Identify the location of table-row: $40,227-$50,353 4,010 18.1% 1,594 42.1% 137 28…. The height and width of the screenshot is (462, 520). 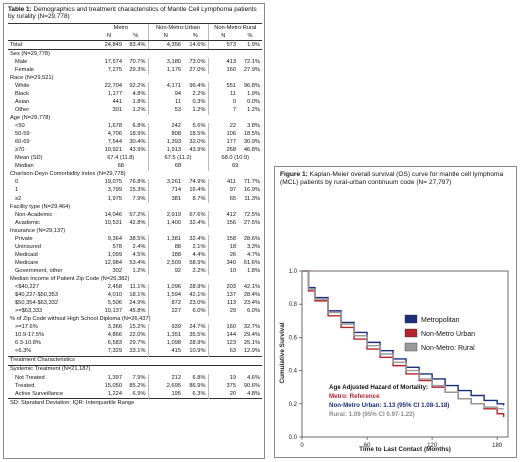
(135, 295).